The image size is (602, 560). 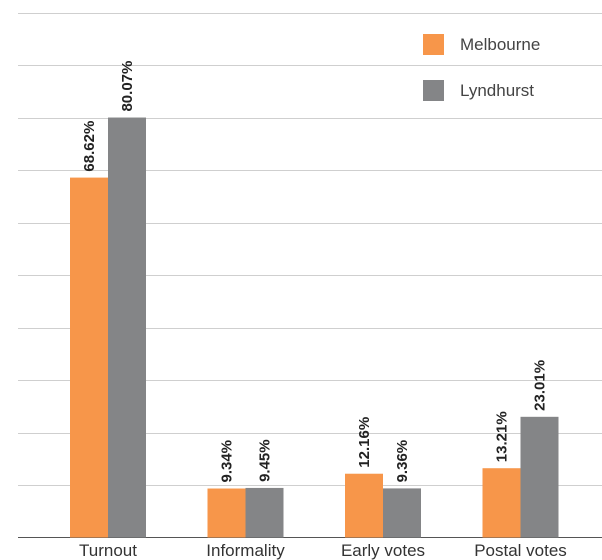 I want to click on value-label: 68.62%, so click(x=89, y=146).